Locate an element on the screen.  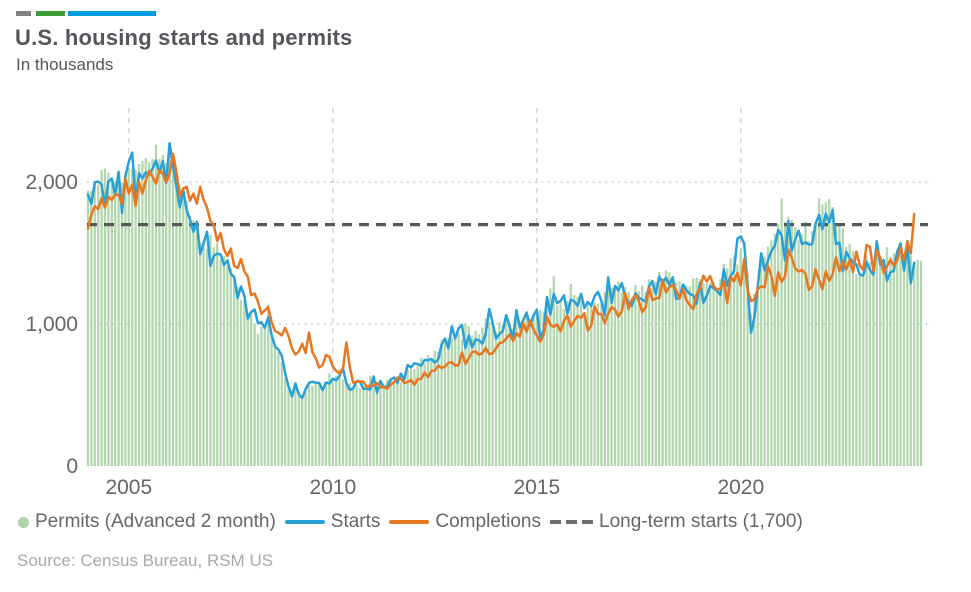
y-axis-label-0: 0 is located at coordinates (72, 466).